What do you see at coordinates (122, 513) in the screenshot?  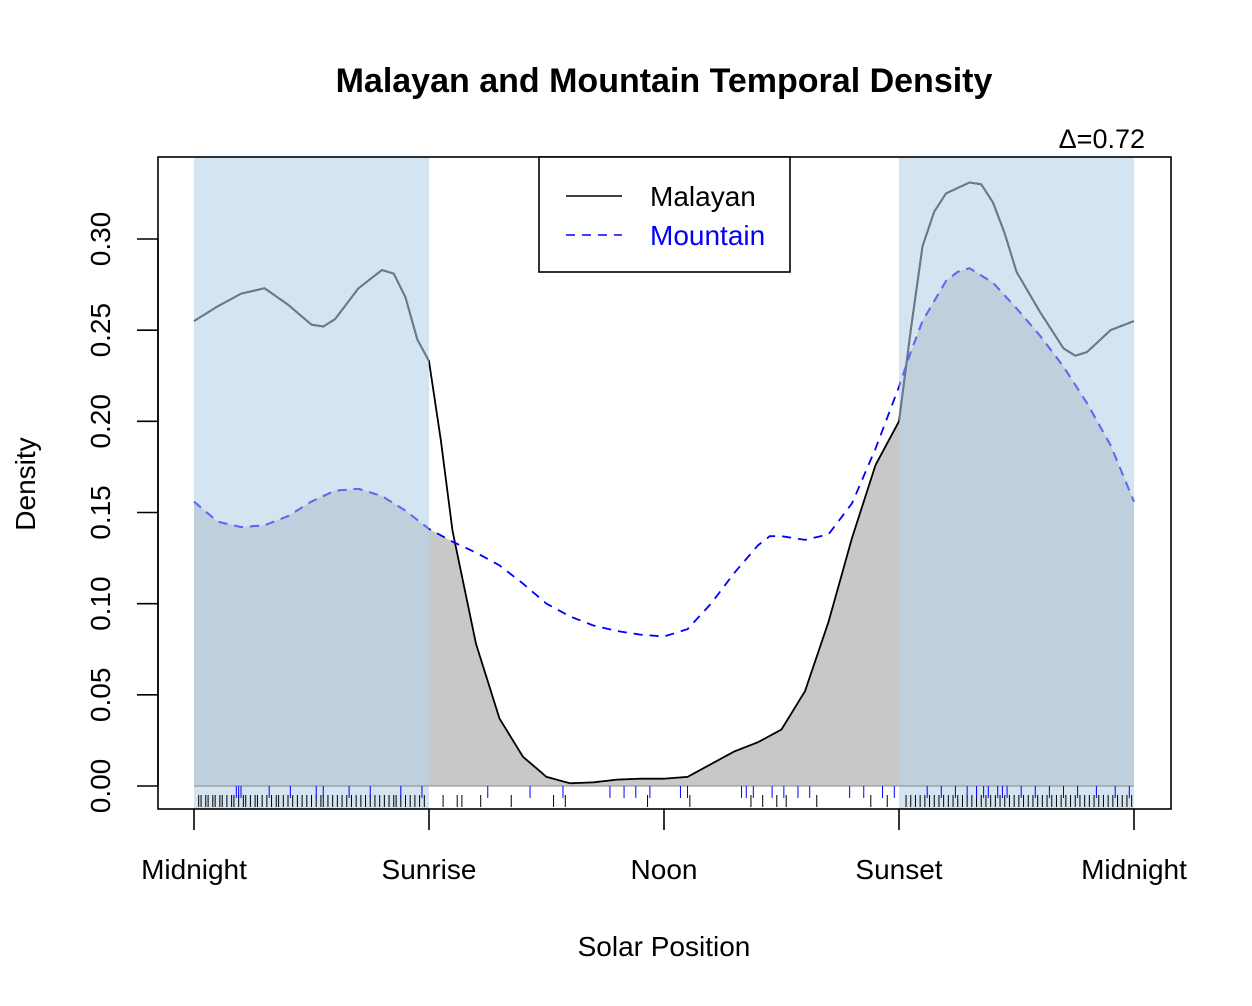 I see `y-axis: 0.00 0.05 0.10 0.15 0.20 0.25 0.30` at bounding box center [122, 513].